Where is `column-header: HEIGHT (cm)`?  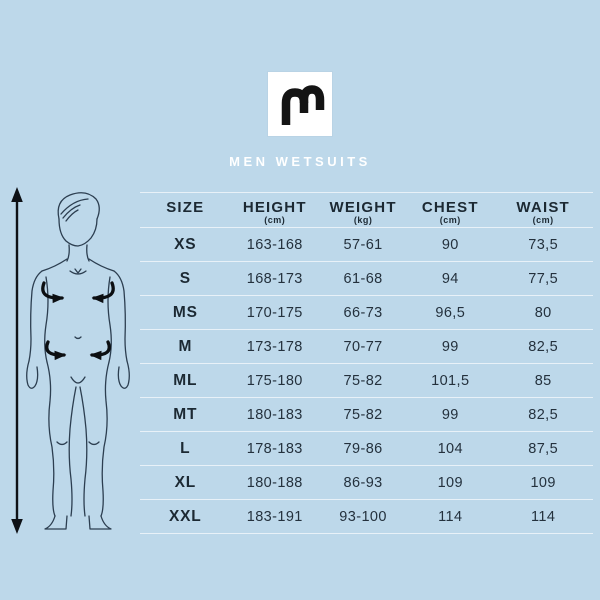
column-header: HEIGHT (cm) is located at coordinates (275, 210).